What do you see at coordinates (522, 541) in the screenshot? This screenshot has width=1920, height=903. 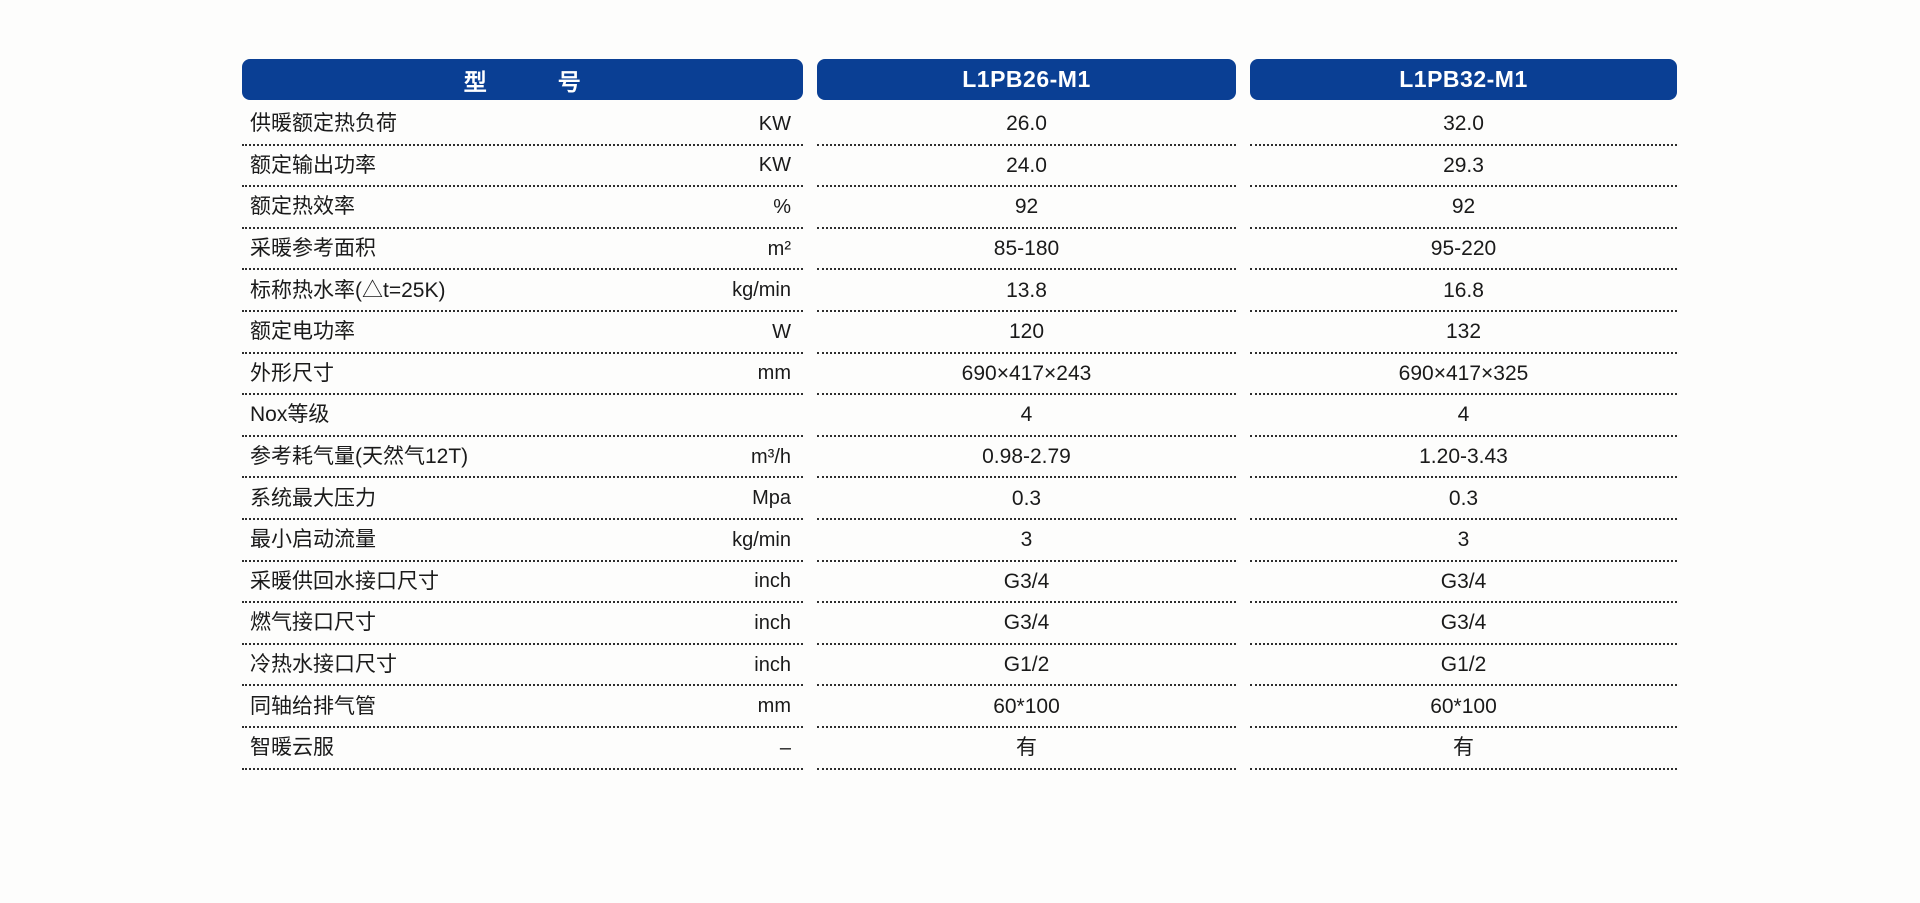 I see `spec-label-cell: 最小启动流量 kg/min` at bounding box center [522, 541].